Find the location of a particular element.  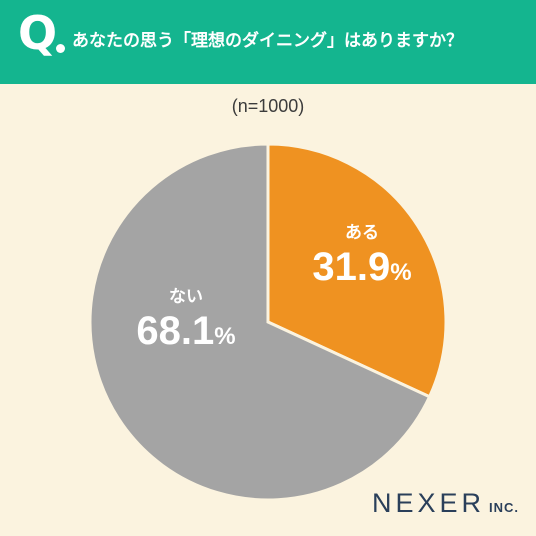

question-text: あなたの思う「理想のダイニング」はありますか？ is located at coordinates (267, 41).